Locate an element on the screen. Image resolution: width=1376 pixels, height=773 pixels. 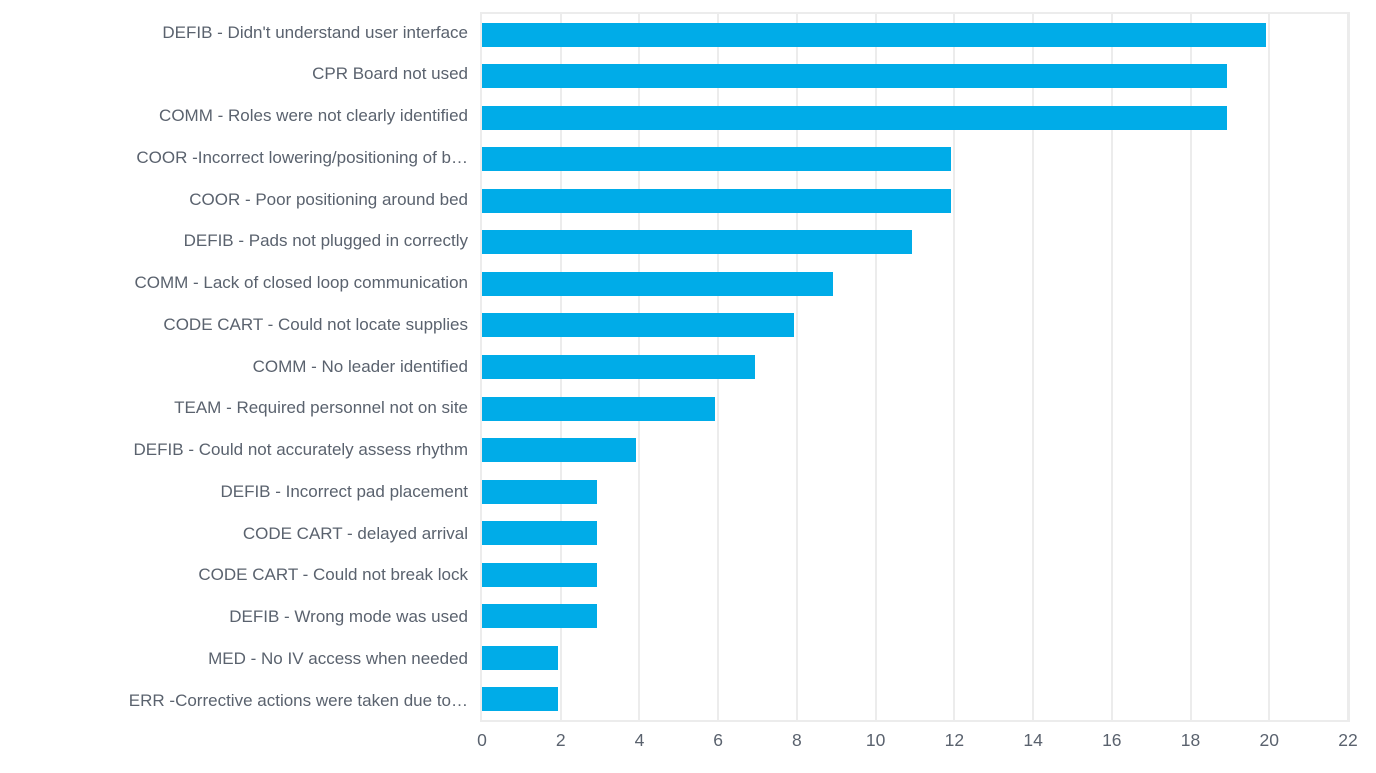
category-row: DEFIB - Didn't understand user interface is located at coordinates (234, 33).